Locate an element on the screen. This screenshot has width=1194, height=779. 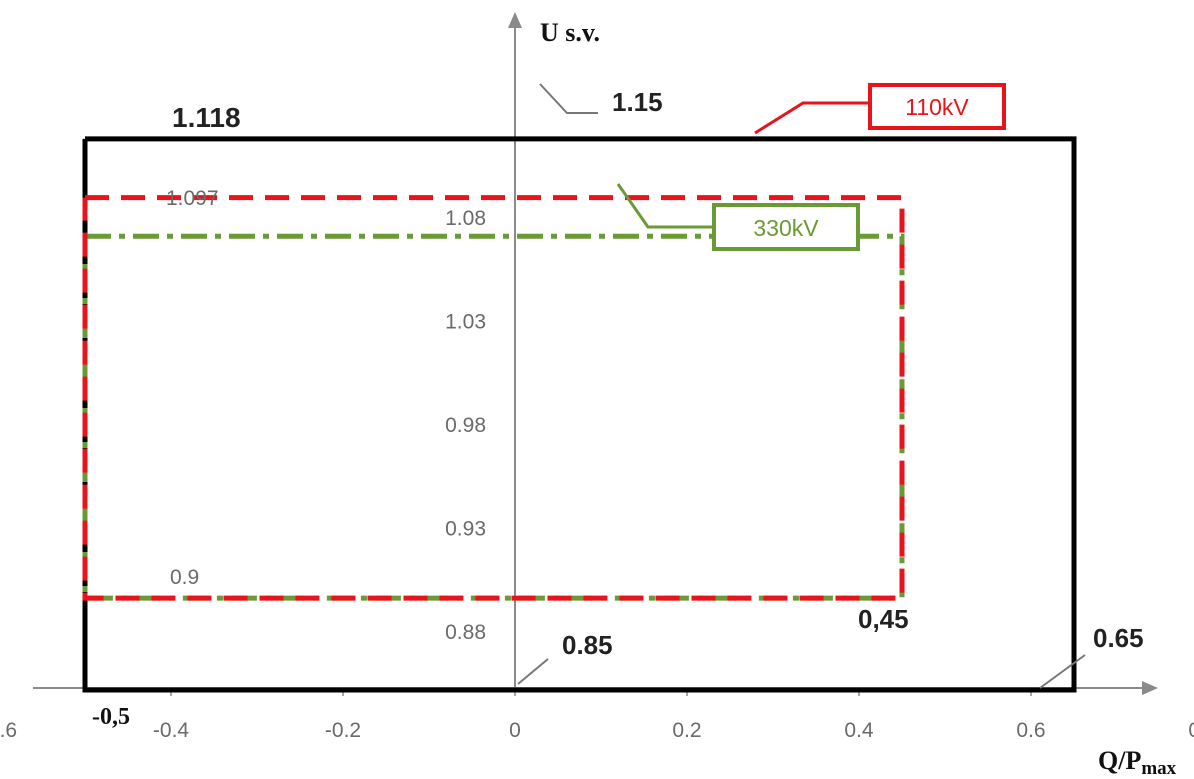
legend-330kv-leader is located at coordinates (664, 206).